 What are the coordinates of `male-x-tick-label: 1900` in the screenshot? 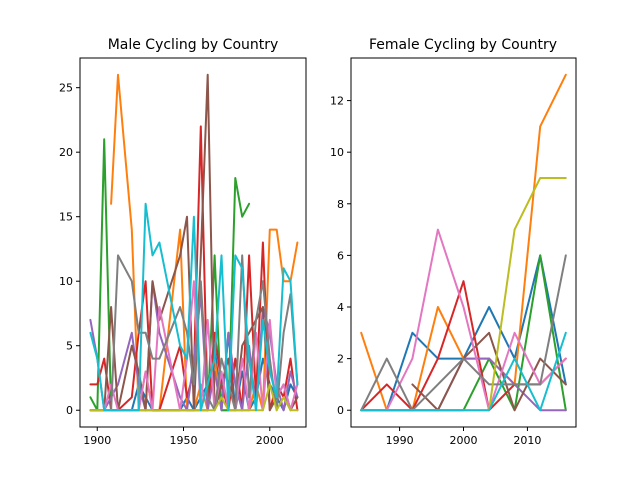 It's located at (97, 440).